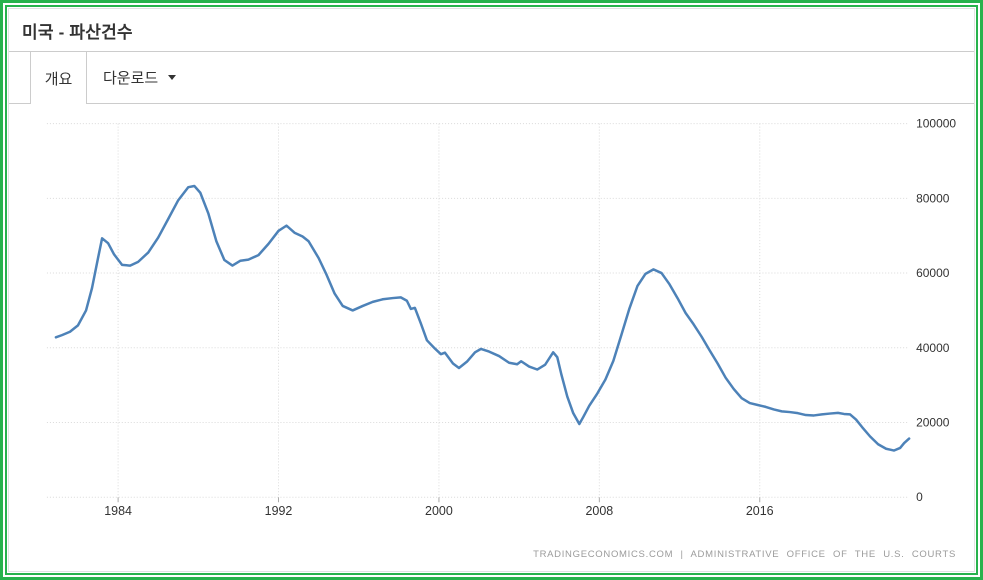 The image size is (983, 580). I want to click on svg-text: 2016, so click(760, 511).